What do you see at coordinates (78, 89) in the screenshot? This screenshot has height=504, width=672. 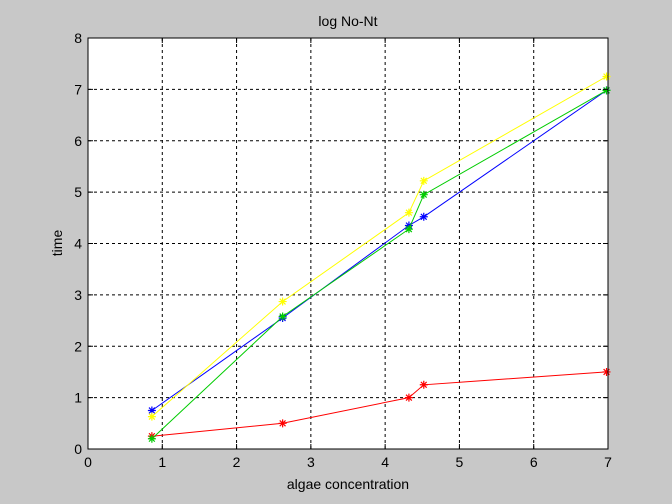 I see `y-tick-label: 7` at bounding box center [78, 89].